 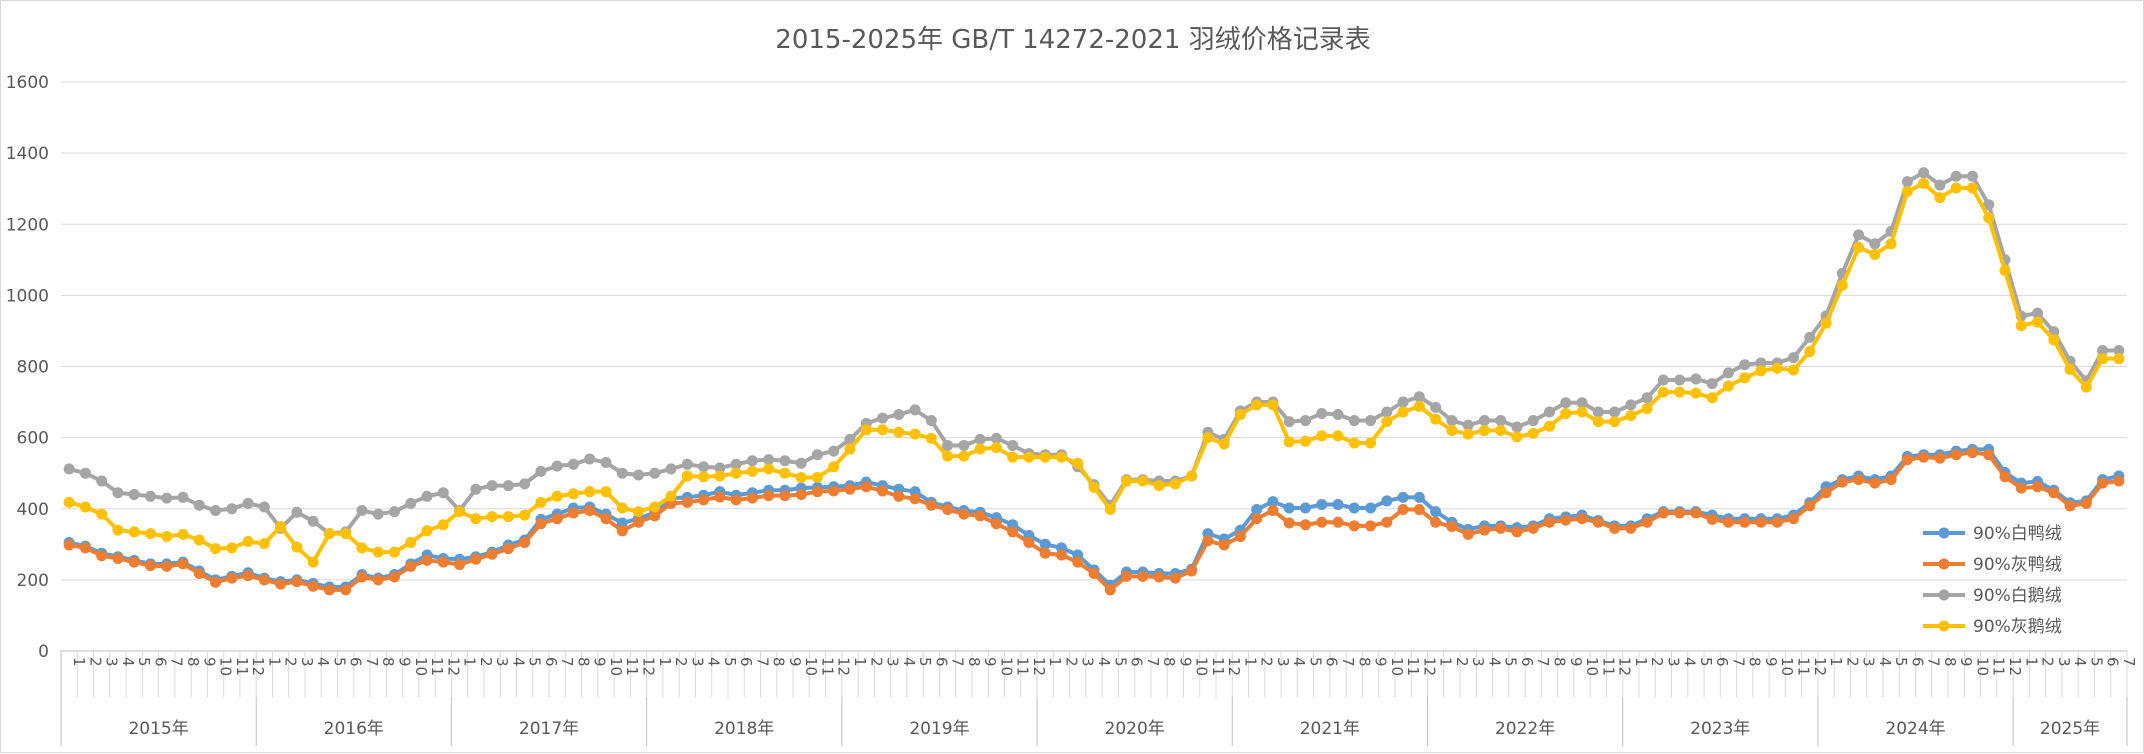 I want to click on month-label: 12, so click(x=1820, y=666).